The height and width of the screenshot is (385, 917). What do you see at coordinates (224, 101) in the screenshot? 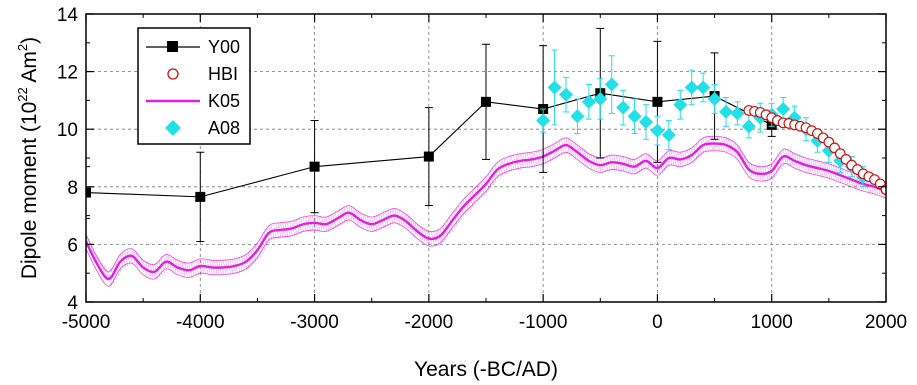
I see `legend-k05-label: K05` at bounding box center [224, 101].